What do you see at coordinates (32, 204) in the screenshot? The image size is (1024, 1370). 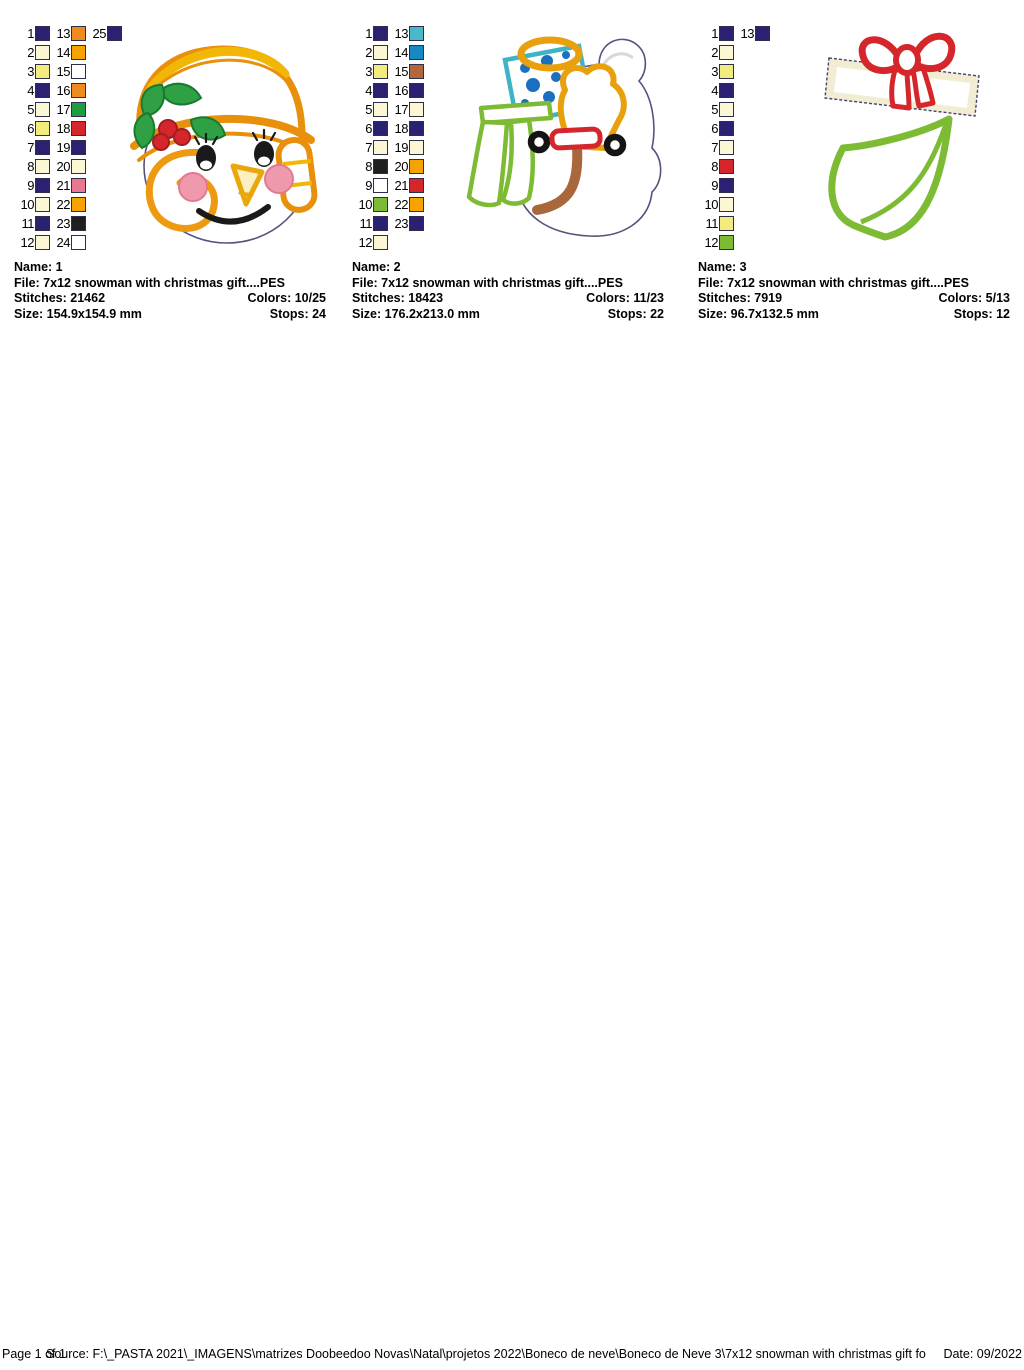 I see `palette-entry: 10` at bounding box center [32, 204].